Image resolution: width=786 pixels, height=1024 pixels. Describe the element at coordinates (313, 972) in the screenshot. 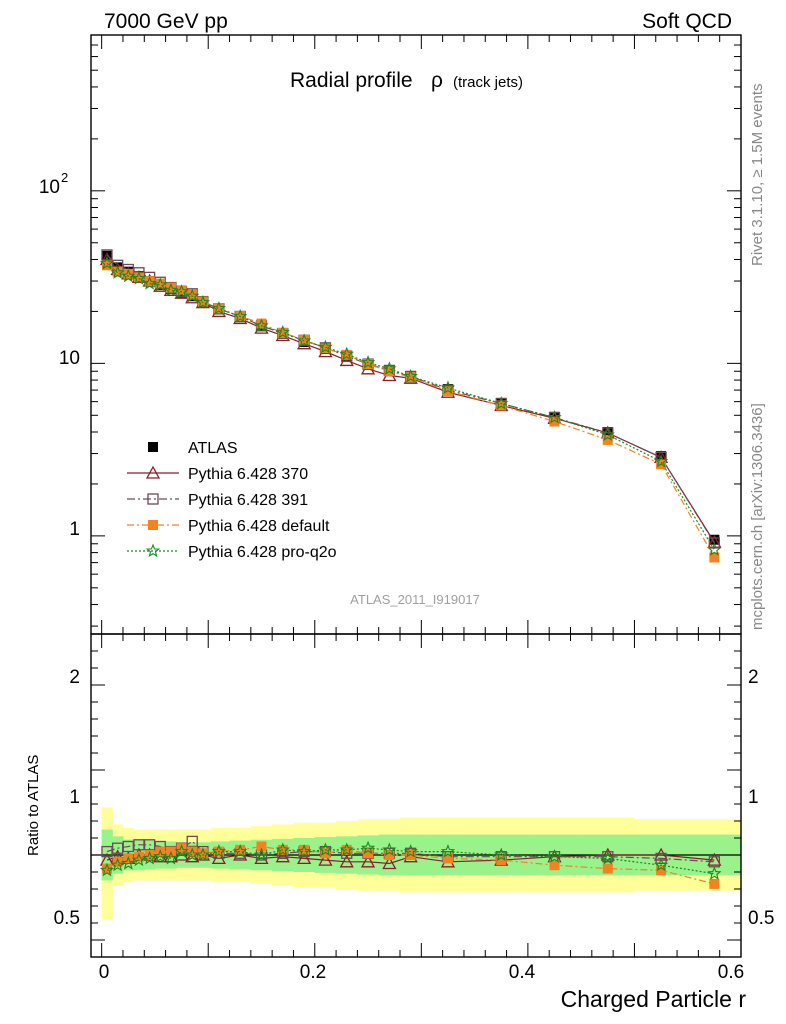

I see `x-tick-label-02: 0.2` at that location.